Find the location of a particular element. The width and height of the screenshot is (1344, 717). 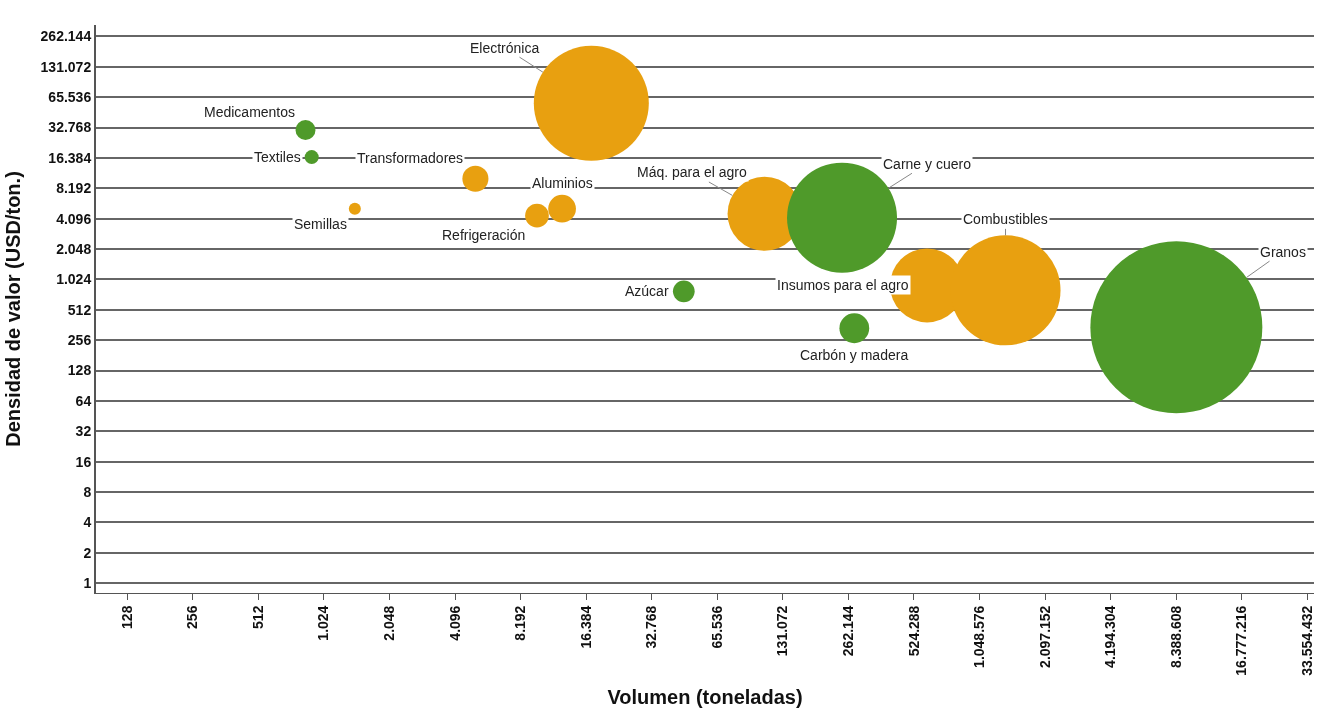

y-tick-label: 512 is located at coordinates (79, 309).